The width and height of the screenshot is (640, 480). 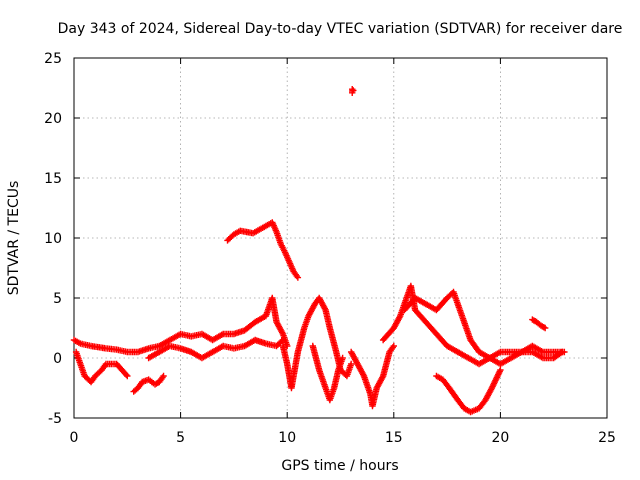 I want to click on series-track-j, so click(x=468, y=391).